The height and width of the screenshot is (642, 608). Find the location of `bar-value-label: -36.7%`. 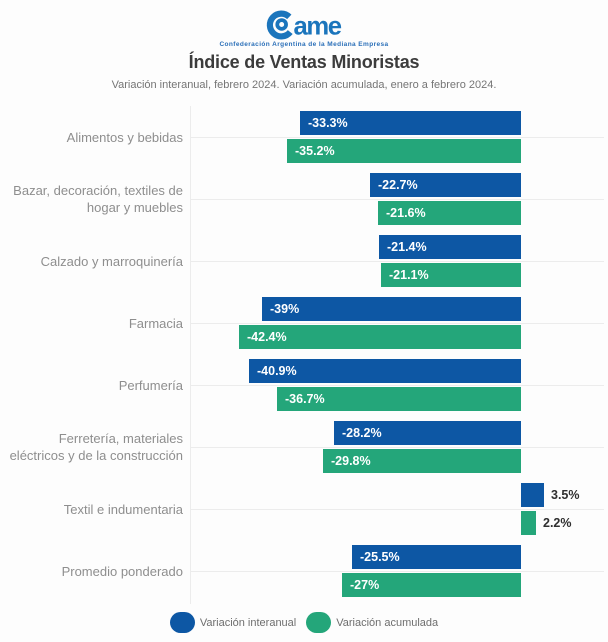

bar-value-label: -36.7% is located at coordinates (305, 399).